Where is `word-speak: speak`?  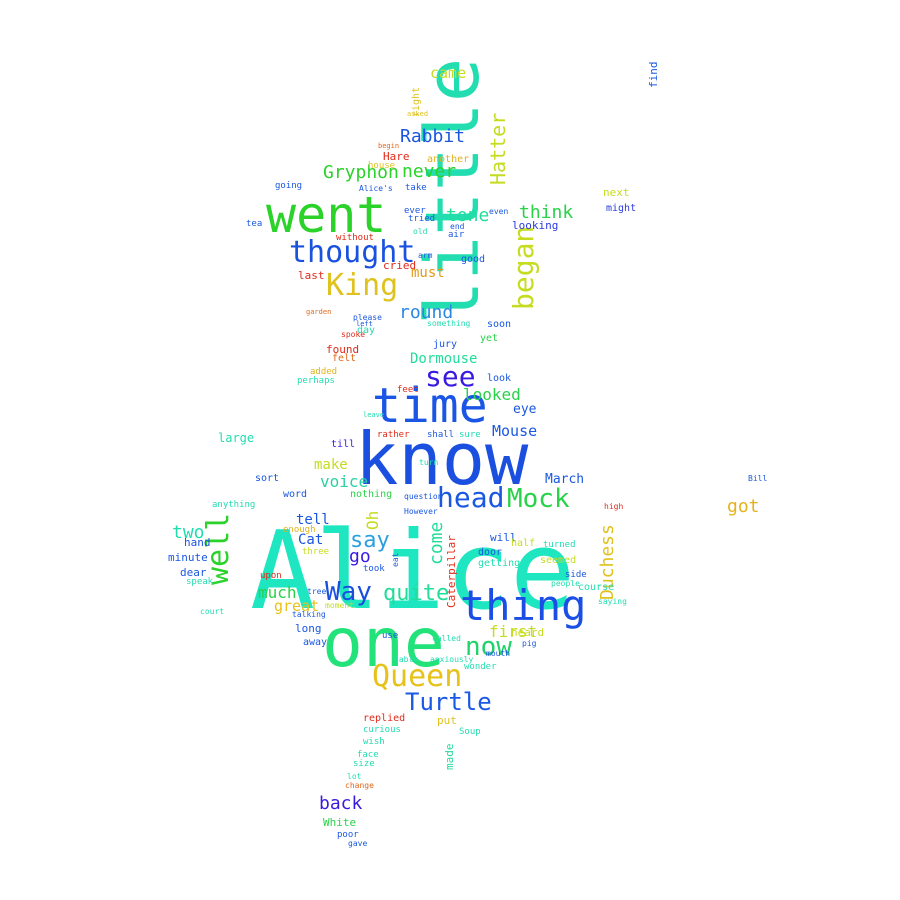 word-speak: speak is located at coordinates (200, 582).